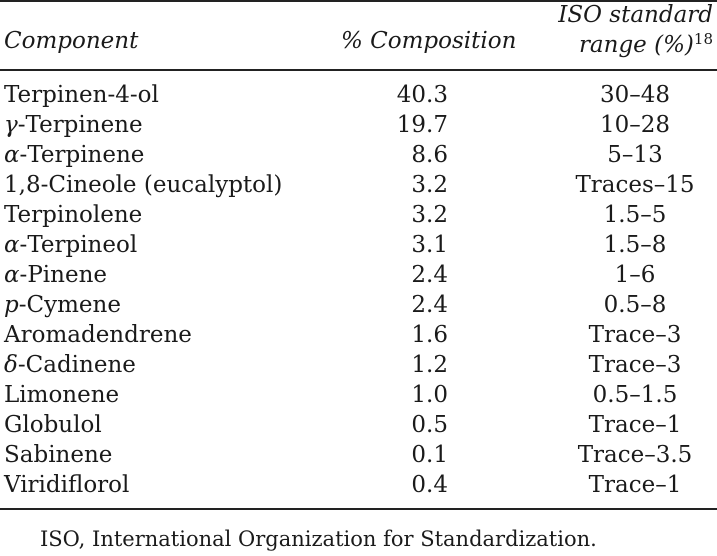 The height and width of the screenshot is (556, 717). What do you see at coordinates (358, 425) in the screenshot?
I see `table-row: Globulol 0.5 Trace–1` at bounding box center [358, 425].